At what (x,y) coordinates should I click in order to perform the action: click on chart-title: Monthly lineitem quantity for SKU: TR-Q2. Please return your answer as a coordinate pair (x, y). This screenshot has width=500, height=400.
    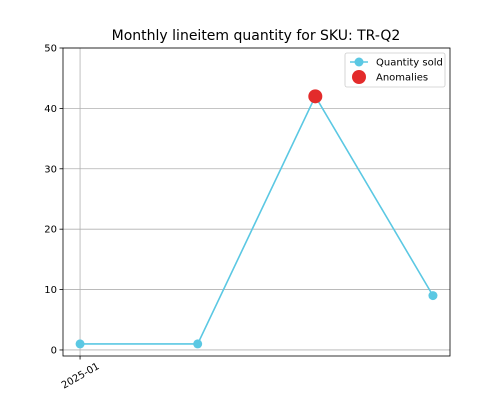
    Looking at the image, I should click on (256, 36).